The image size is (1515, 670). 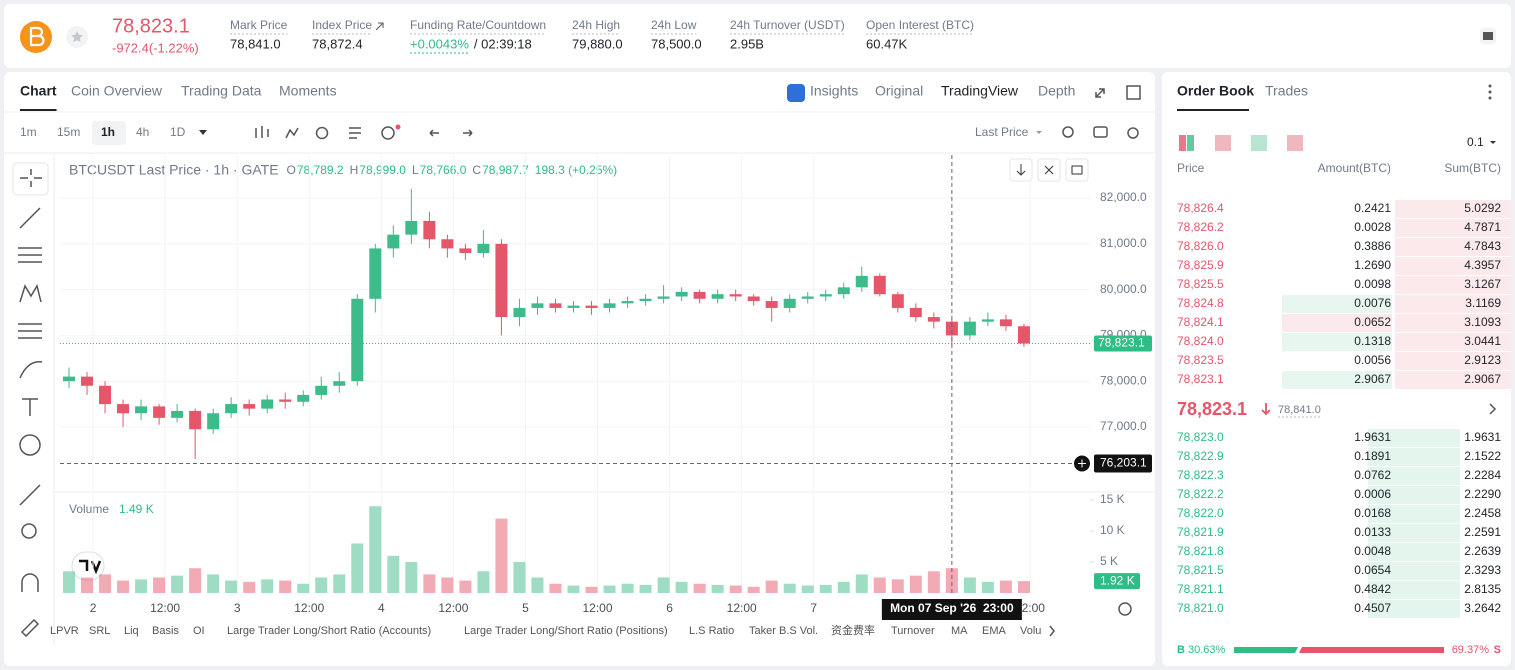 What do you see at coordinates (1002, 132) in the screenshot?
I see `price-type: Last Price` at bounding box center [1002, 132].